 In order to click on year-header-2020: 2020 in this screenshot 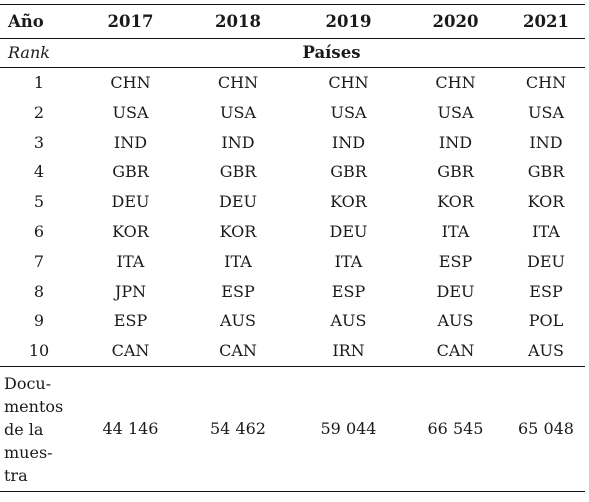, I will do `click(455, 21)`.